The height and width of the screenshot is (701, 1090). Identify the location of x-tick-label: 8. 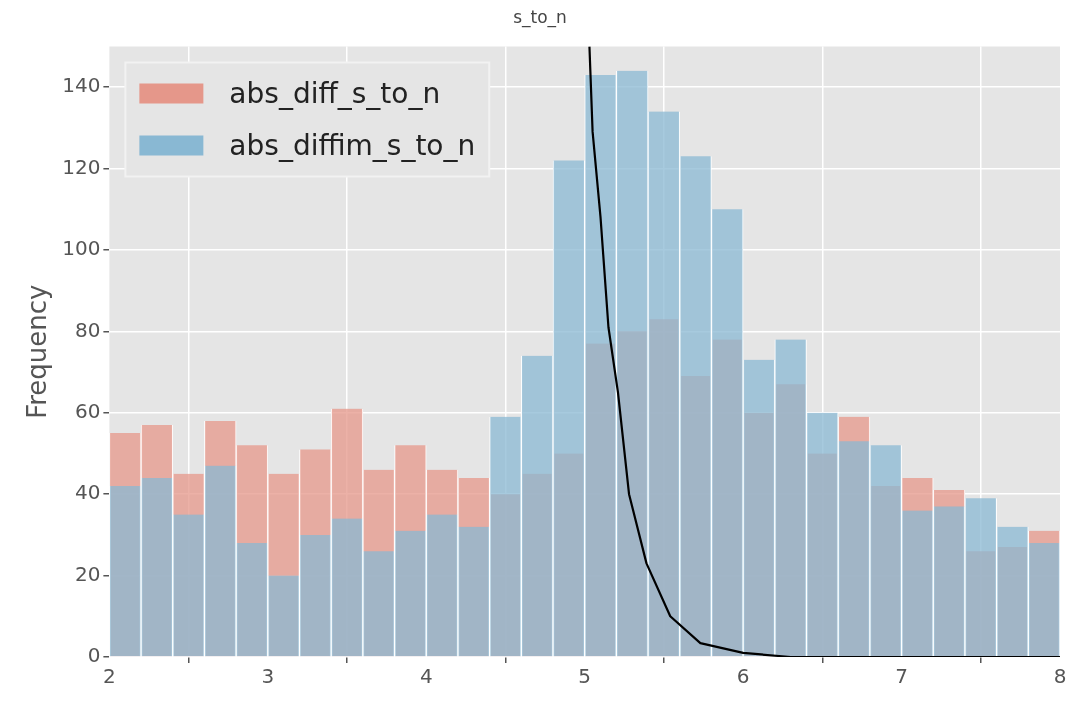
(1060, 676).